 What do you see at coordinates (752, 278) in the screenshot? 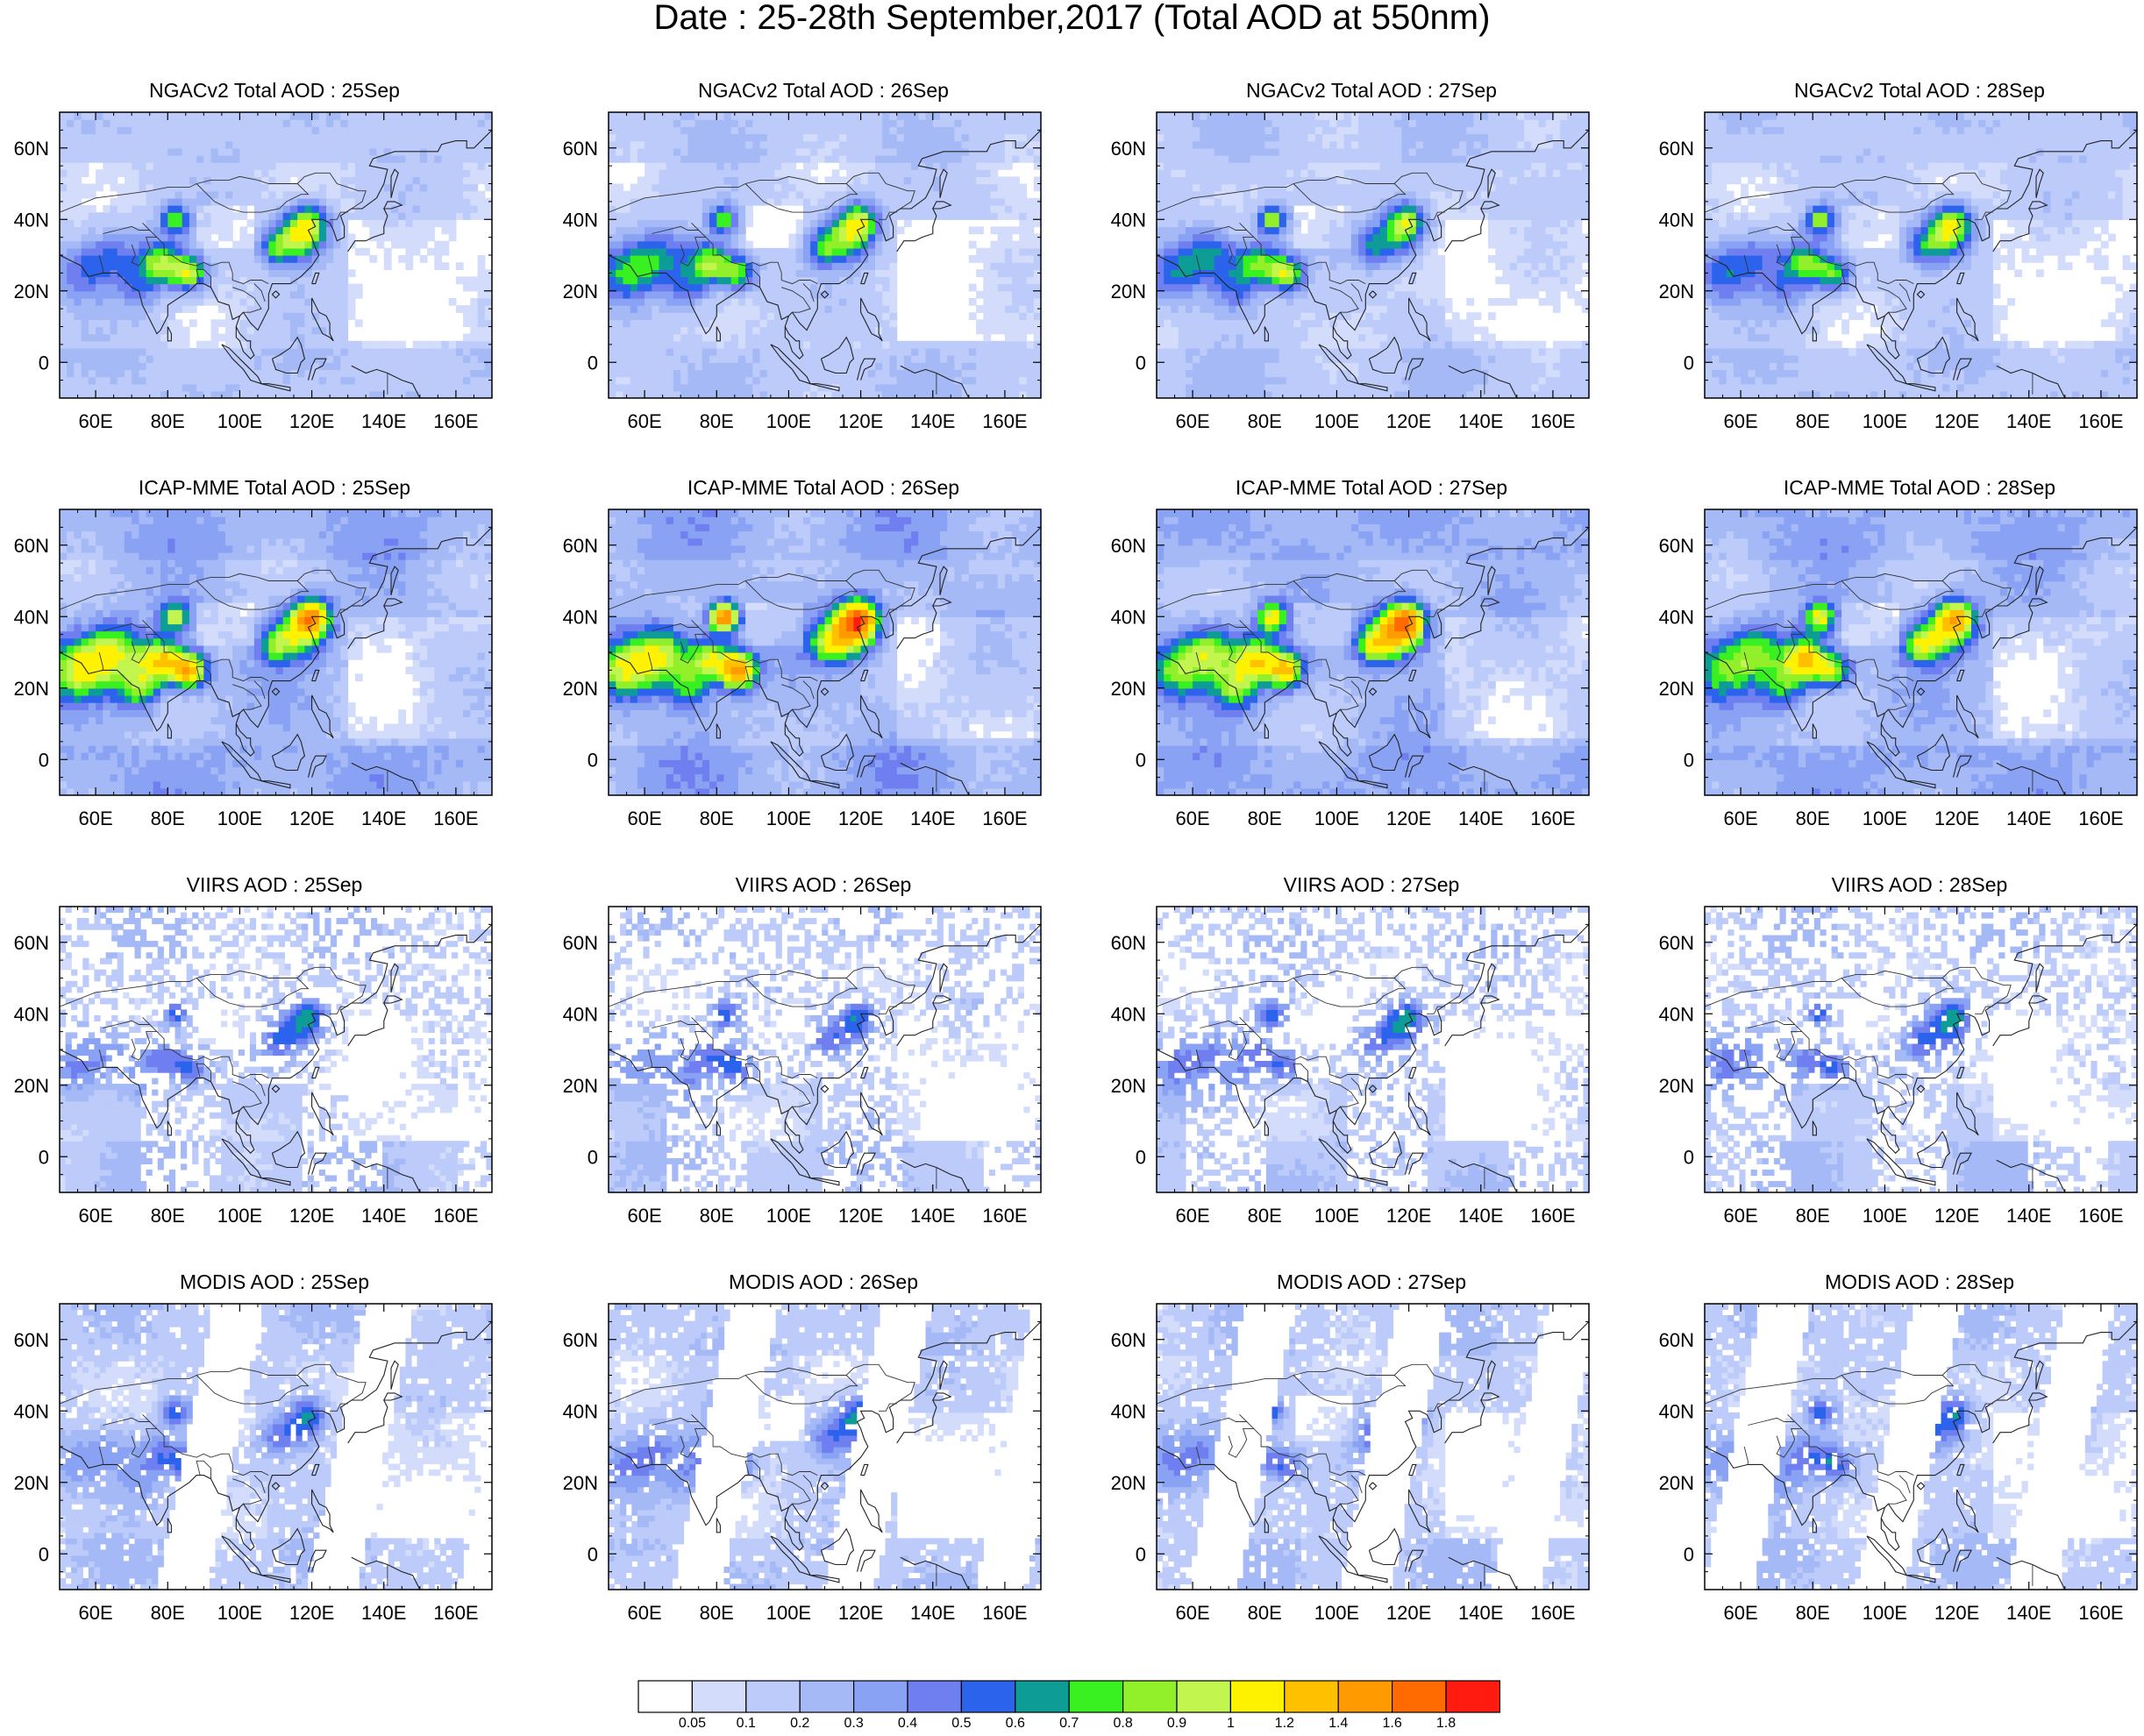
I see `country-border` at bounding box center [752, 278].